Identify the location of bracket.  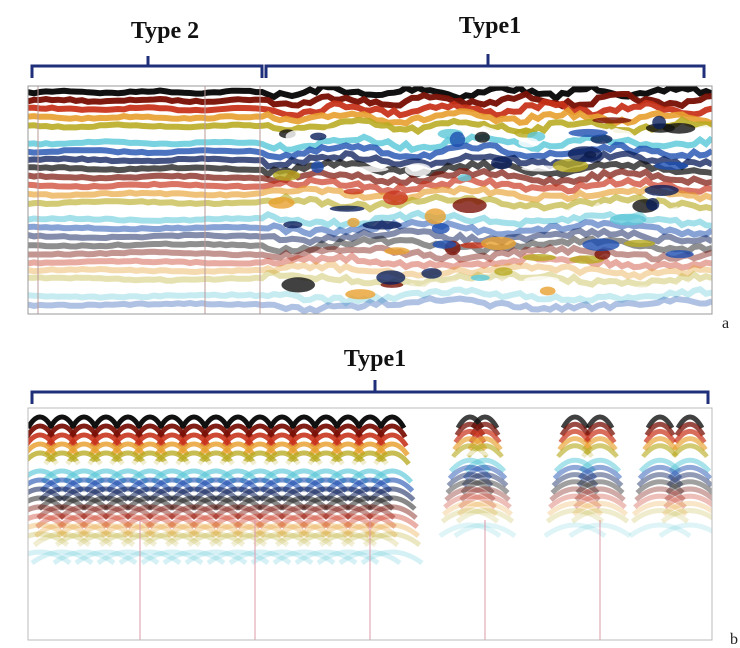
(485, 66).